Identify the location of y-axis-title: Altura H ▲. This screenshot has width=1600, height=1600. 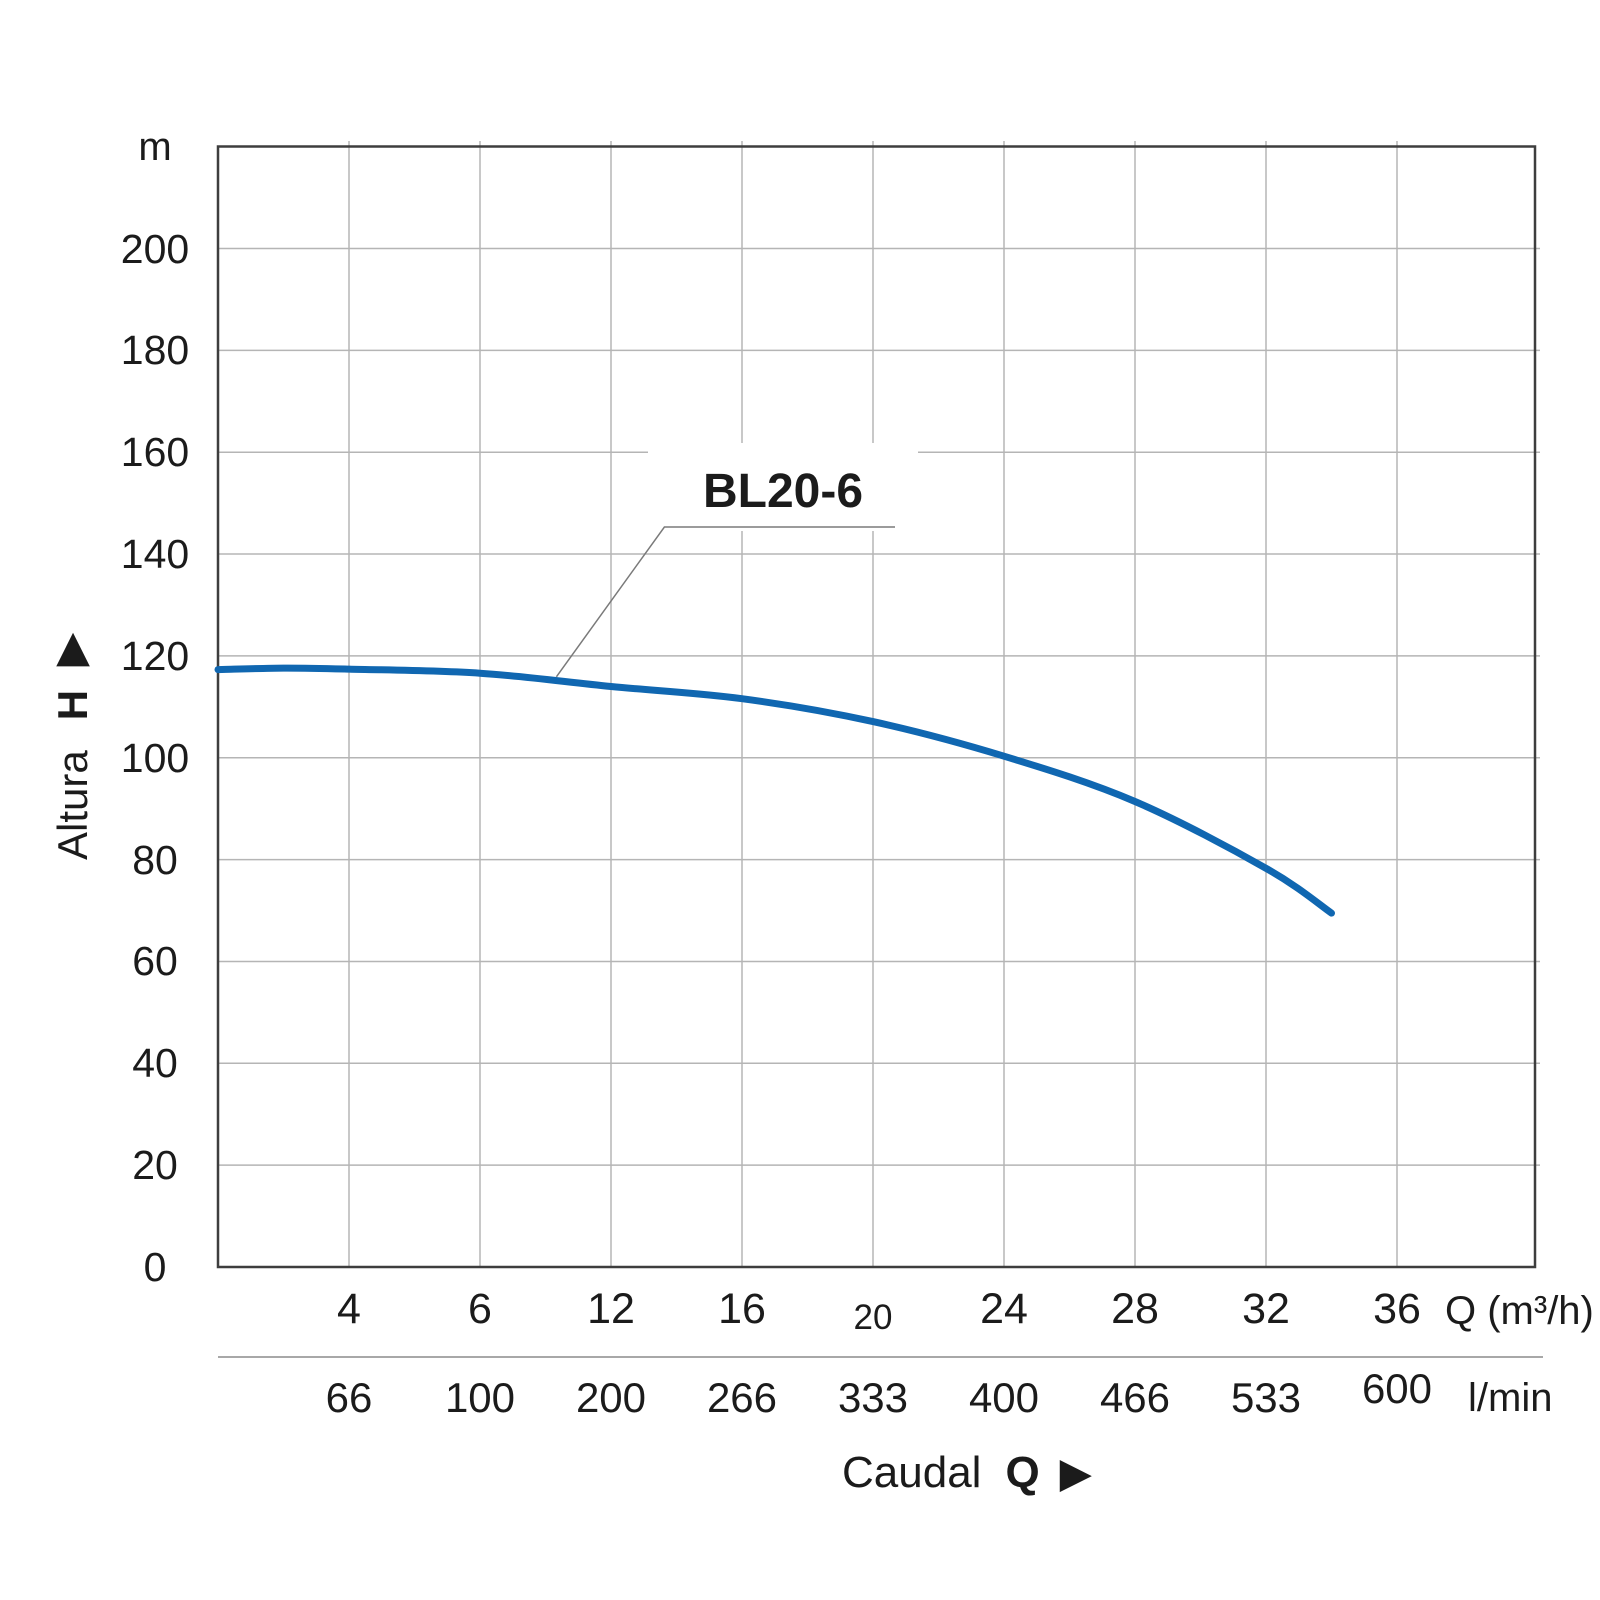
(73, 745).